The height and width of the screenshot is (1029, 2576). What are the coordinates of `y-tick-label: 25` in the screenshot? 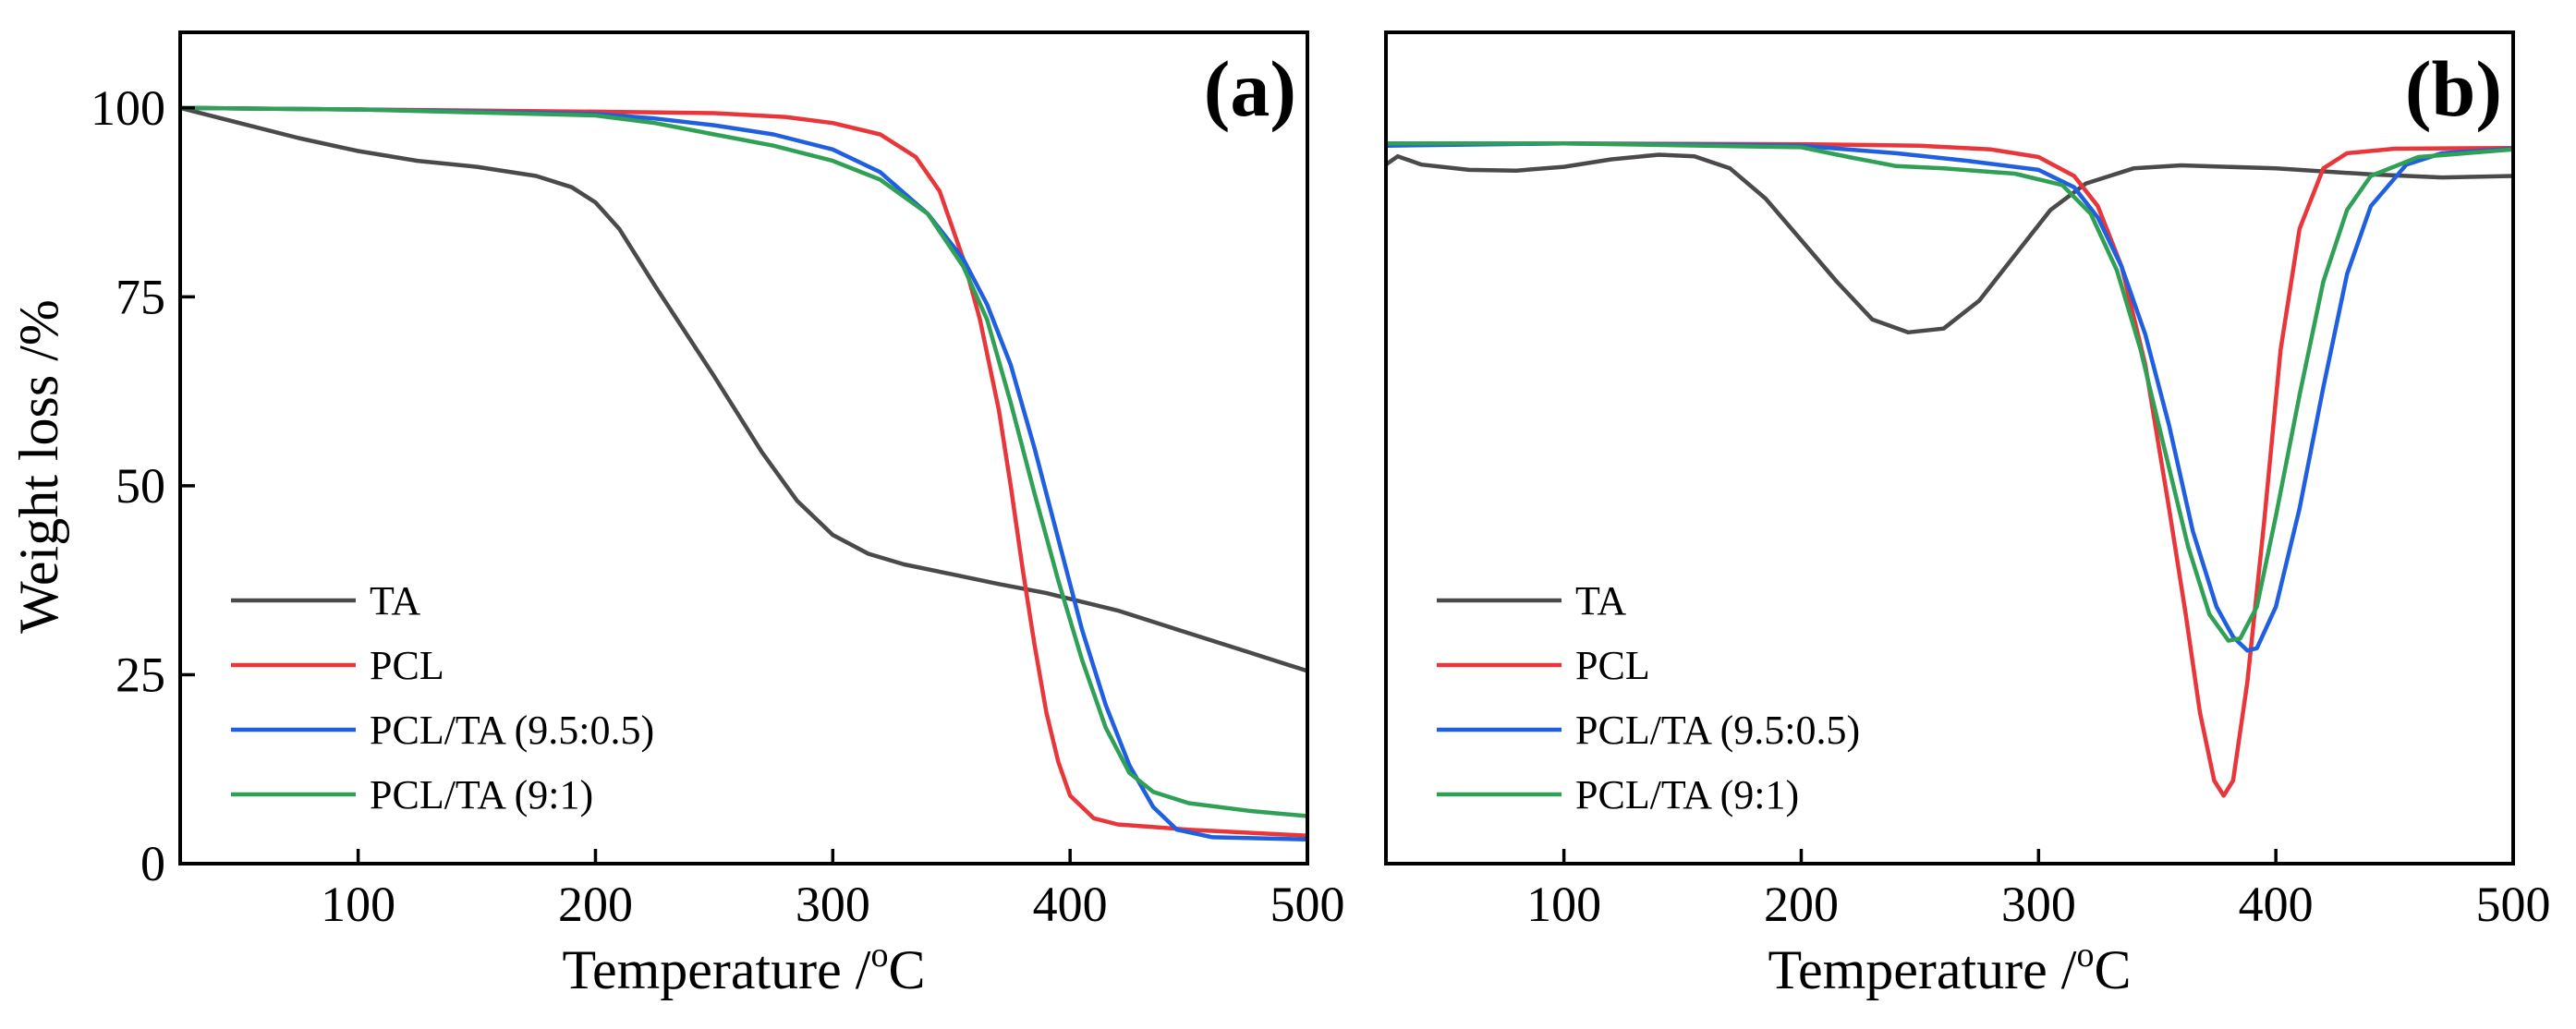 It's located at (140, 674).